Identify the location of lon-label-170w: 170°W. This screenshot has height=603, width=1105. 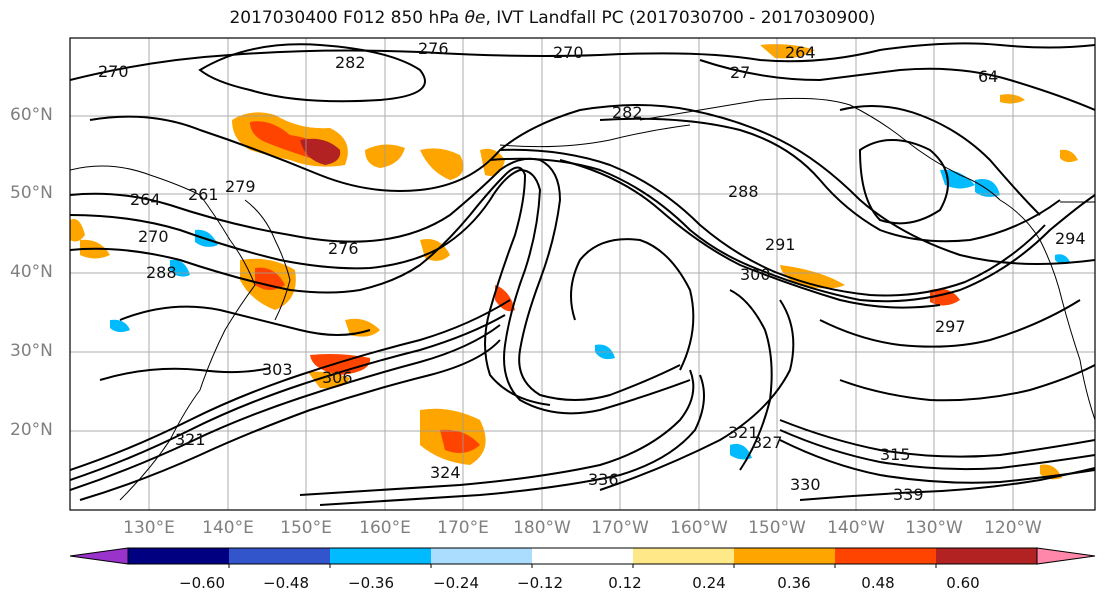
(620, 528).